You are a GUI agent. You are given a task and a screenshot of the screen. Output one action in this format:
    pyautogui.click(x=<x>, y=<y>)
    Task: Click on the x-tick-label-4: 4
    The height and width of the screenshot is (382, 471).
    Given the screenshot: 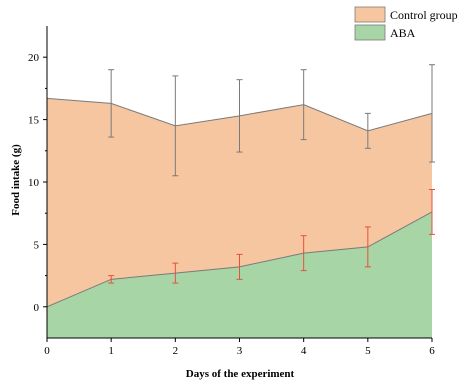 What is the action you would take?
    pyautogui.click(x=304, y=351)
    